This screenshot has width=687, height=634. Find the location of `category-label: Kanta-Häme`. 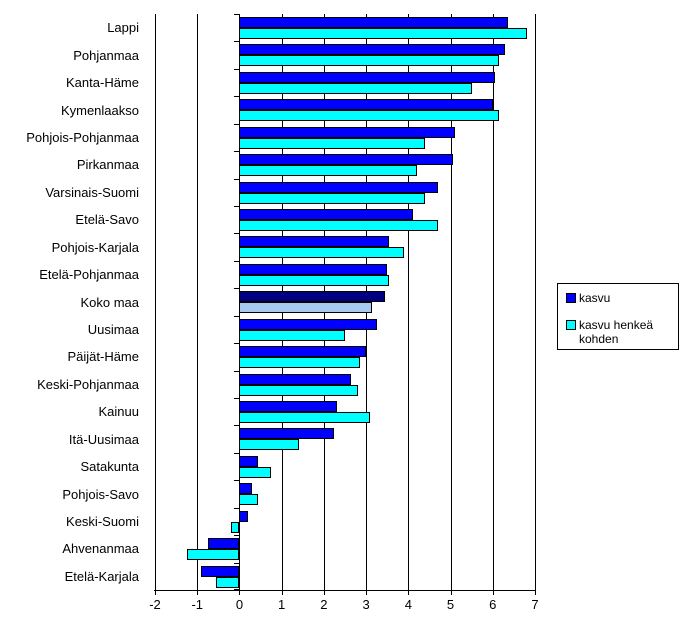

category-label: Kanta-Häme is located at coordinates (102, 83).